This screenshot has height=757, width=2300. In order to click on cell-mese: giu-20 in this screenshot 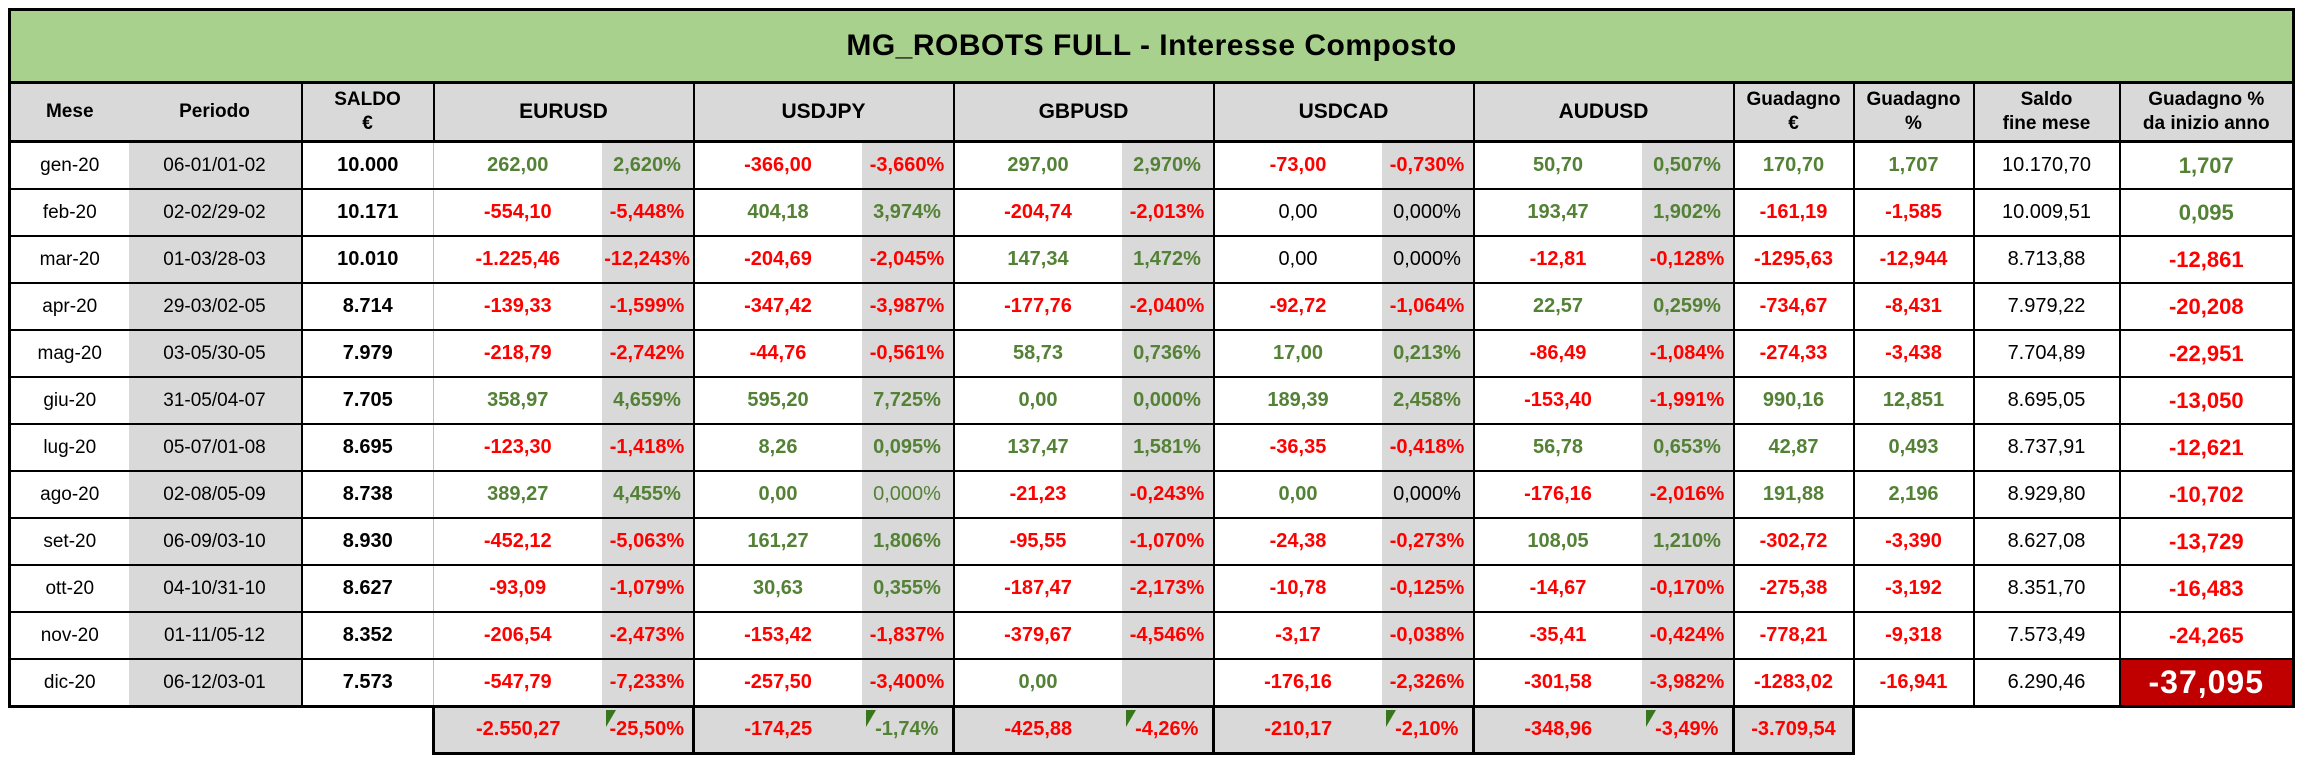, I will do `click(68, 400)`.